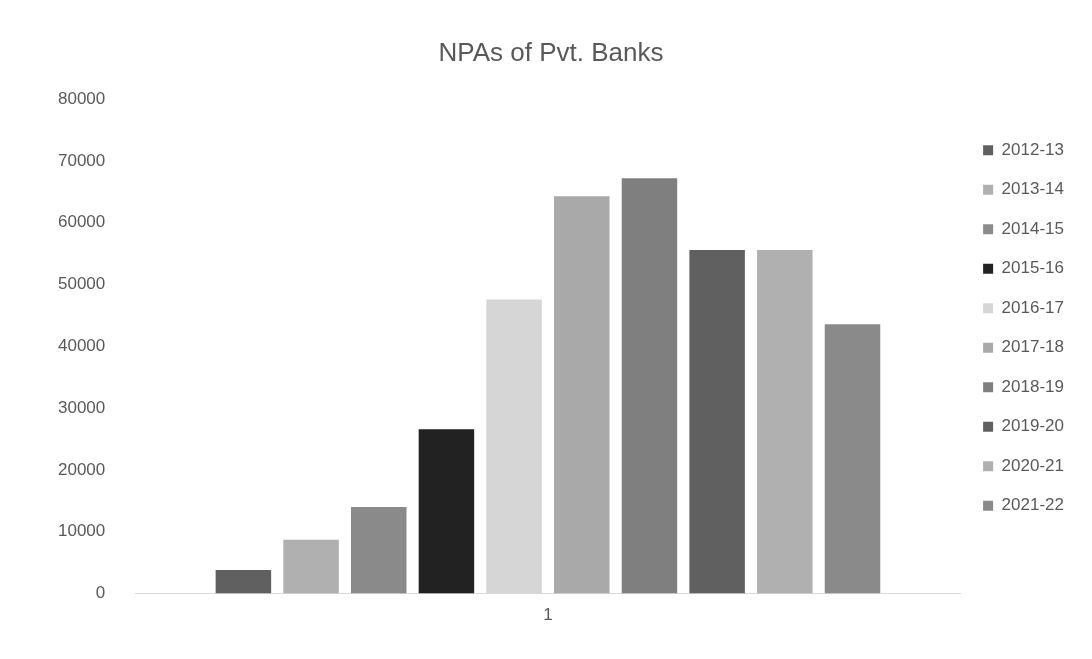 The width and height of the screenshot is (1092, 659). What do you see at coordinates (81, 469) in the screenshot?
I see `y-tick-label: 20000` at bounding box center [81, 469].